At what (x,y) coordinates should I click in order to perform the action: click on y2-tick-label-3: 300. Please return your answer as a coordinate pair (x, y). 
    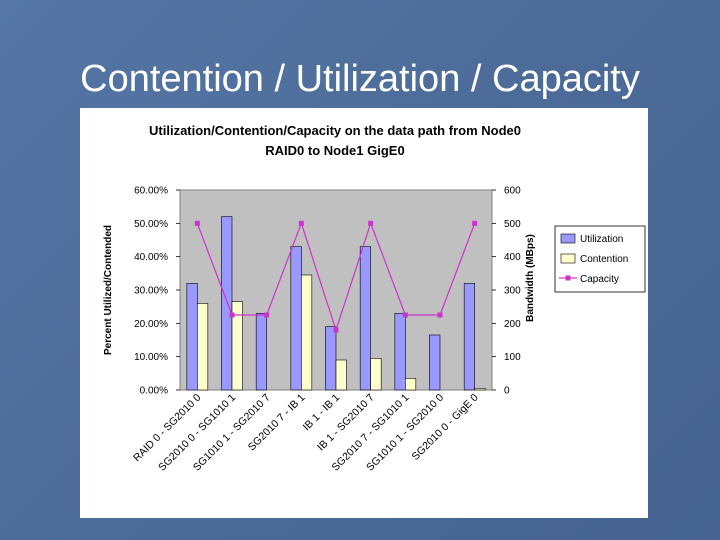
    Looking at the image, I should click on (512, 291).